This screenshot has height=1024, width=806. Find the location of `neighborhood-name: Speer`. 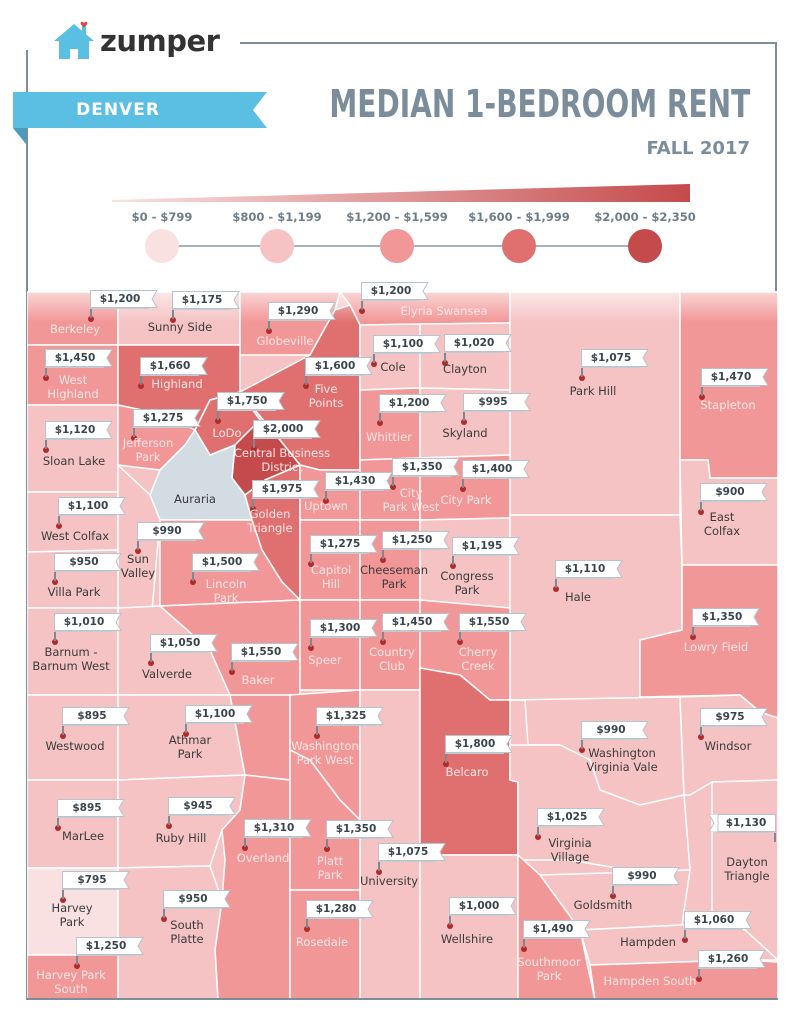

neighborhood-name: Speer is located at coordinates (324, 660).